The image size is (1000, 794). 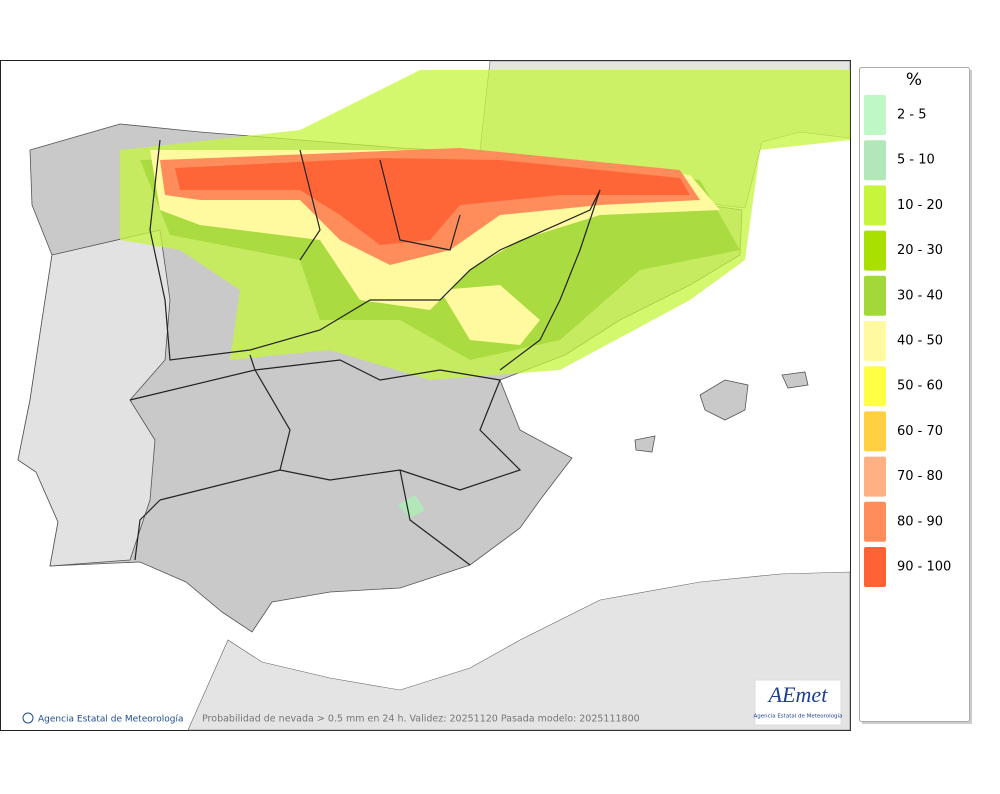 I want to click on legend-label: 60 - 70, so click(x=920, y=431).